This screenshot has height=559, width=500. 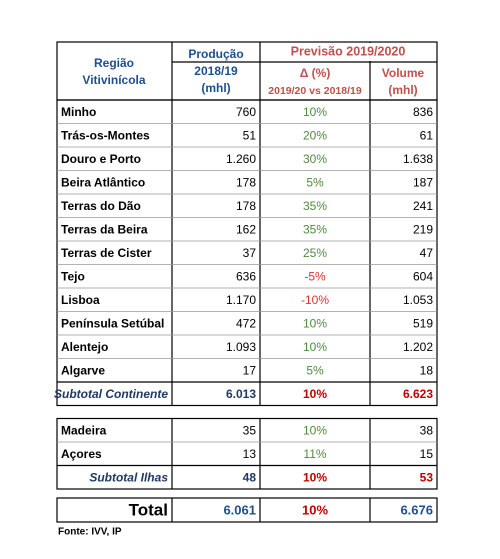 I want to click on delta-value: 30%, so click(x=315, y=159).